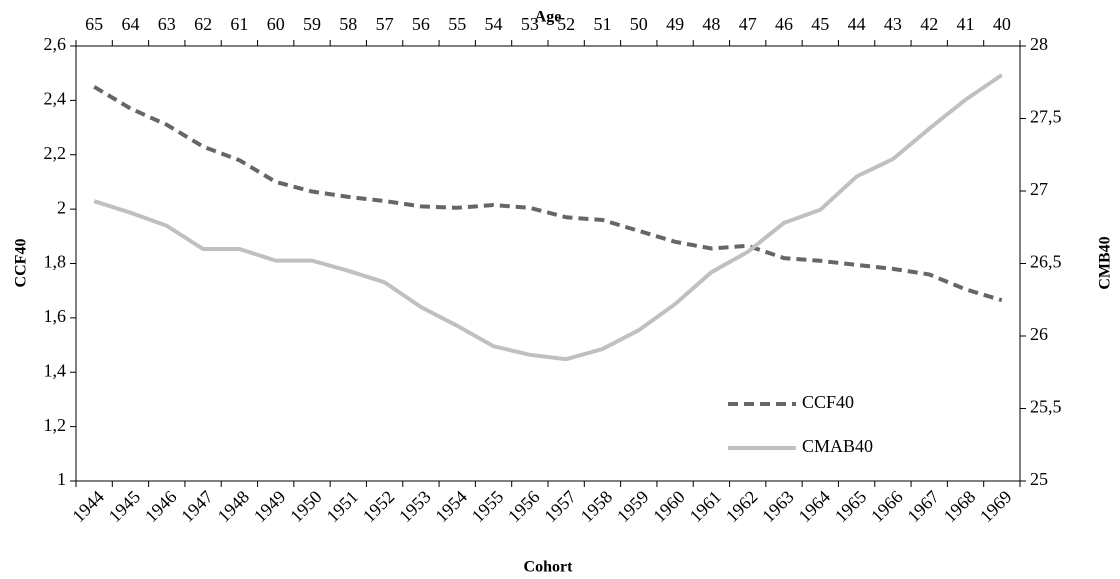 This screenshot has width=1120, height=579. What do you see at coordinates (549, 567) in the screenshot?
I see `x-axis-title: Cohort` at bounding box center [549, 567].